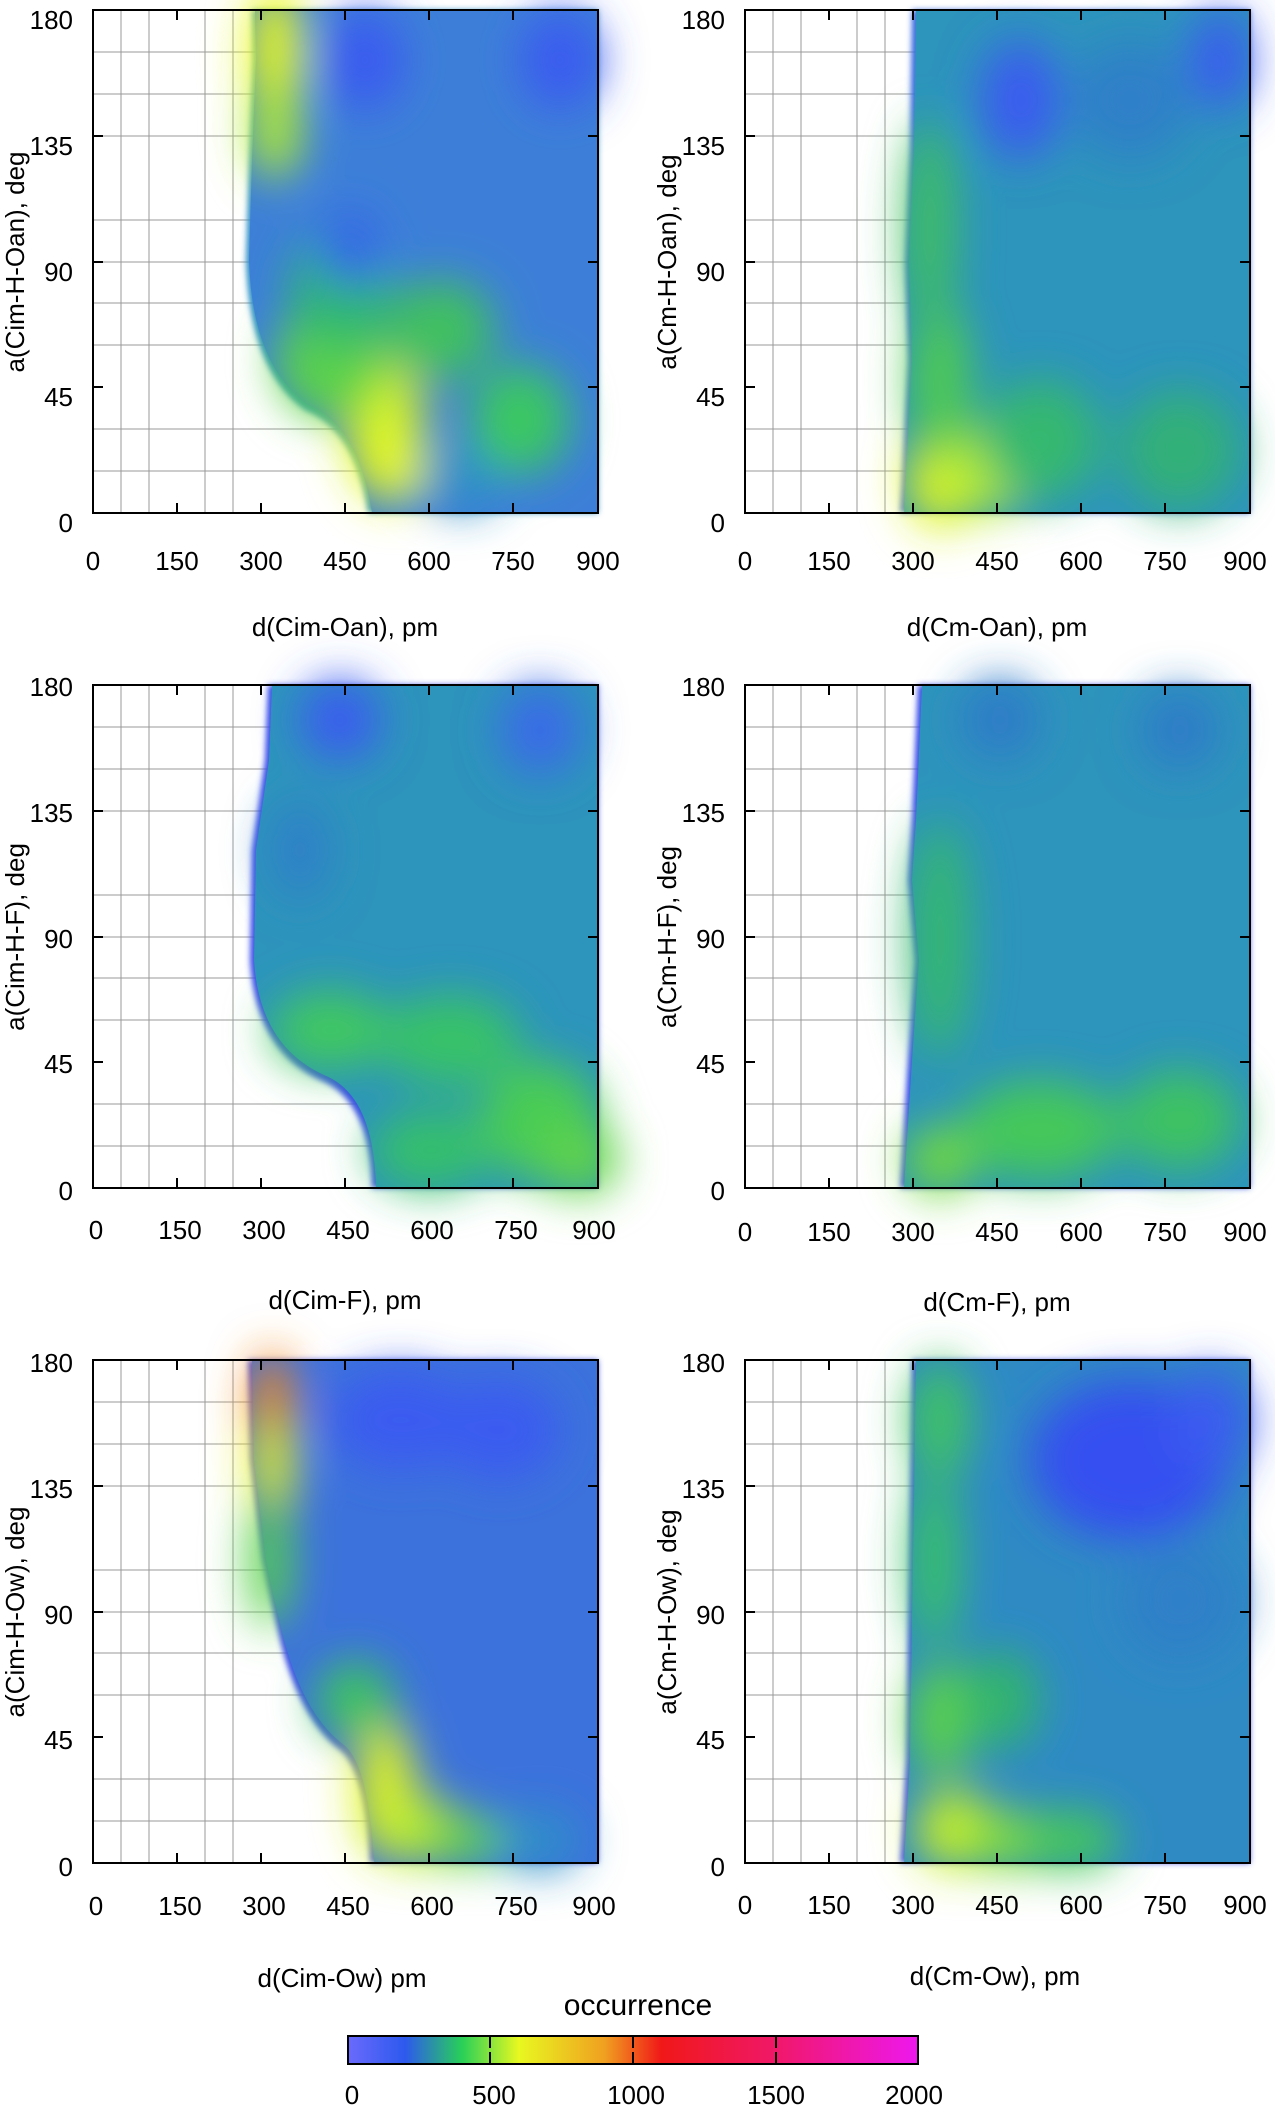 The height and width of the screenshot is (2108, 1275). Describe the element at coordinates (997, 627) in the screenshot. I see `x-axis-label: d(Cm-Oan), pm` at that location.